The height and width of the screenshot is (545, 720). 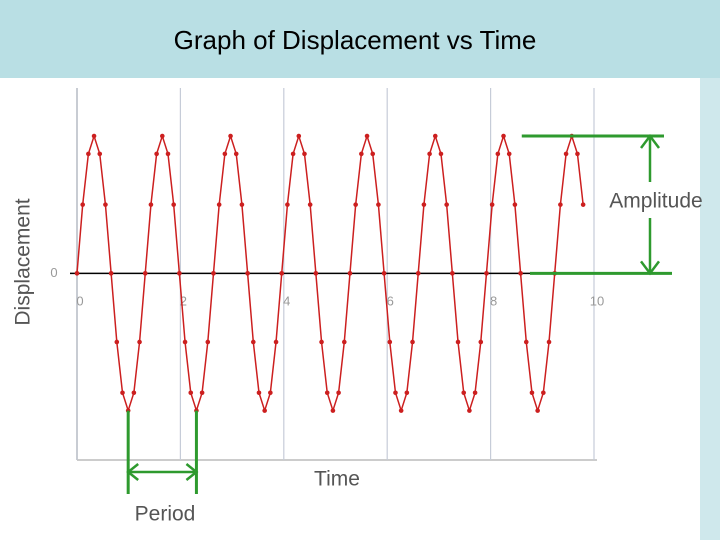 What do you see at coordinates (53, 272) in the screenshot?
I see `y-tick-label: 0` at bounding box center [53, 272].